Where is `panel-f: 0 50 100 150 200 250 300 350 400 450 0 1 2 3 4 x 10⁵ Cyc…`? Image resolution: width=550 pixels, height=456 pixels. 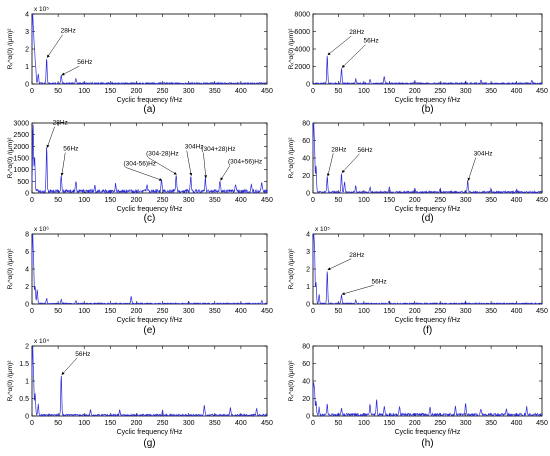
panel-f: 0 50 100 150 200 250 300 350 400 450 0 1 2 3 4 x 10⁵ Cyc… is located at coordinates (418, 281).